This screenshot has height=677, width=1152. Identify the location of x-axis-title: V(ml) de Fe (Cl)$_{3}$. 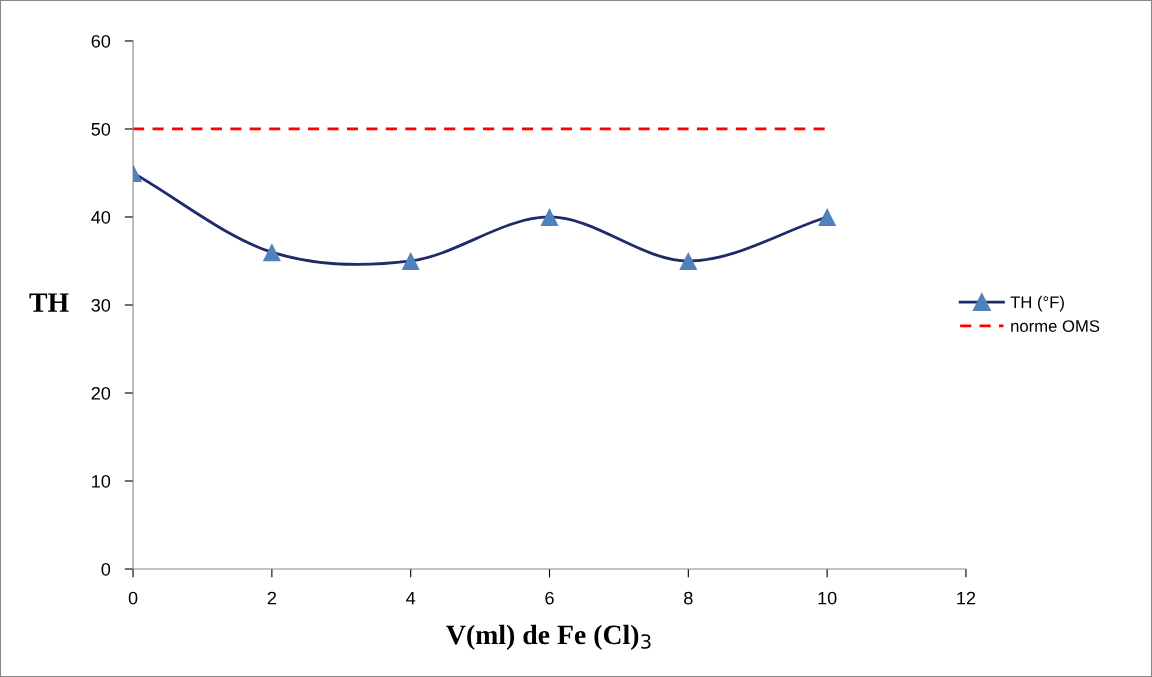
(548, 637).